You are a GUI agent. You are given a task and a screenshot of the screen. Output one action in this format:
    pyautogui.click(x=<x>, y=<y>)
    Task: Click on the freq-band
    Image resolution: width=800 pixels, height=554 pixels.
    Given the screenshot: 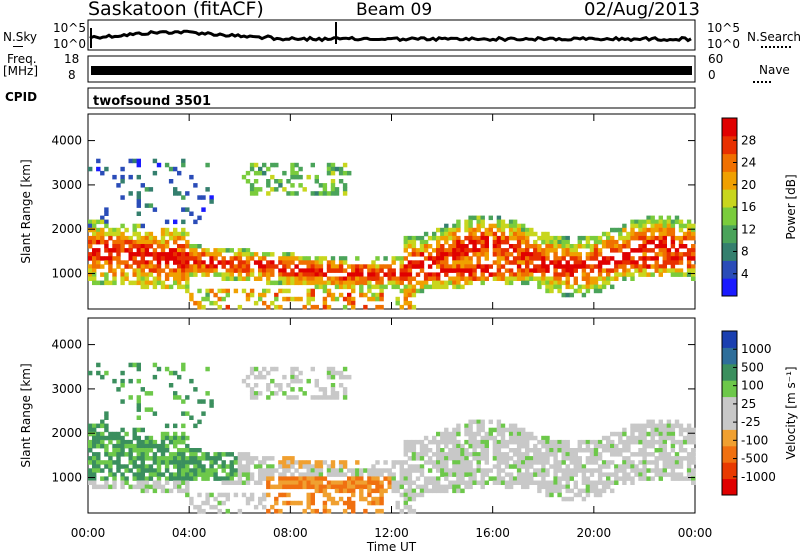 What is the action you would take?
    pyautogui.click(x=391, y=70)
    